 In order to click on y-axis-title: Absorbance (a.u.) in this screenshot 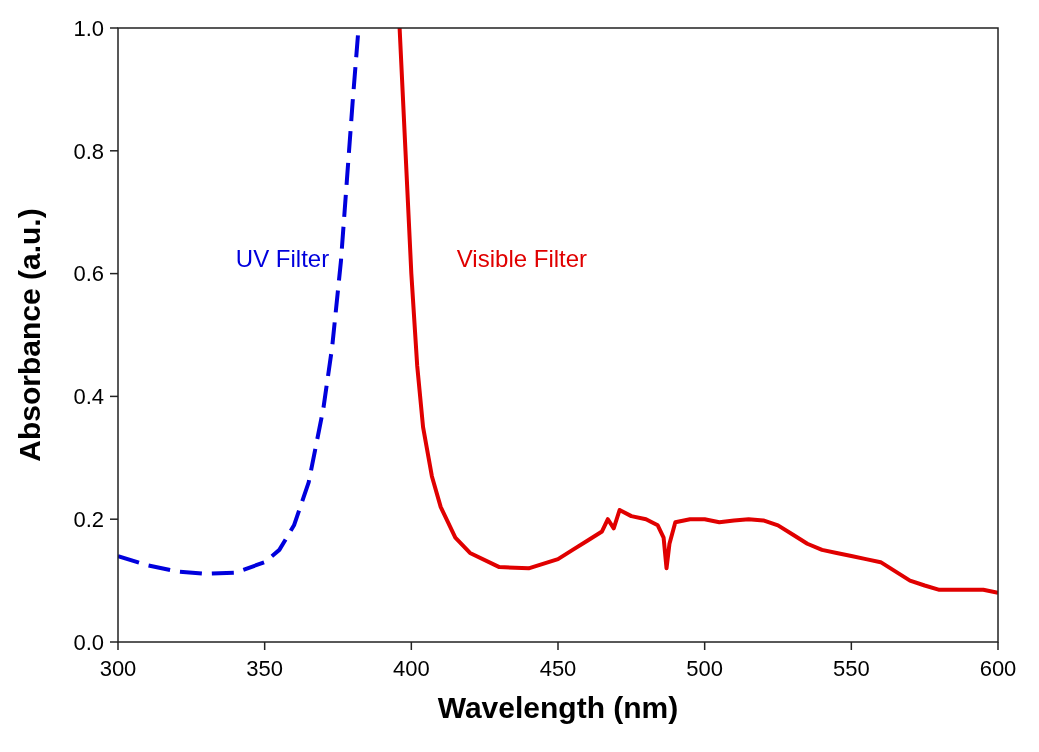, I will do `click(29, 335)`.